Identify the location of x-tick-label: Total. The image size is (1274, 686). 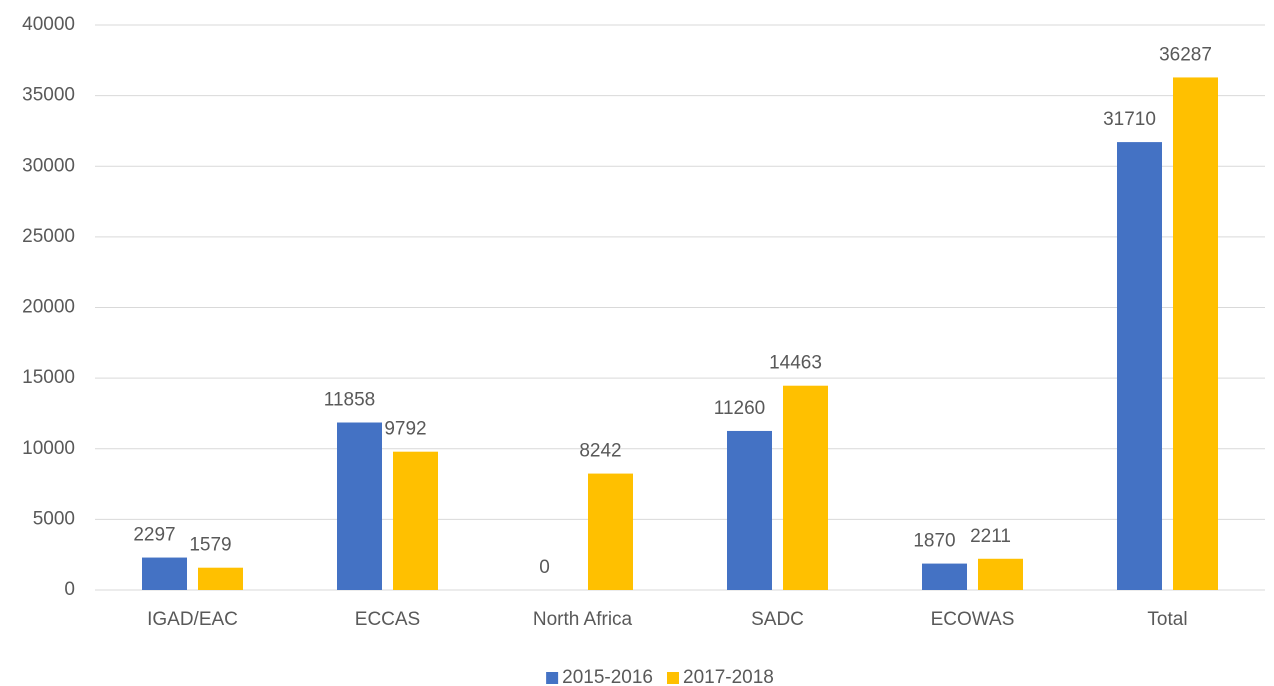
(1167, 619).